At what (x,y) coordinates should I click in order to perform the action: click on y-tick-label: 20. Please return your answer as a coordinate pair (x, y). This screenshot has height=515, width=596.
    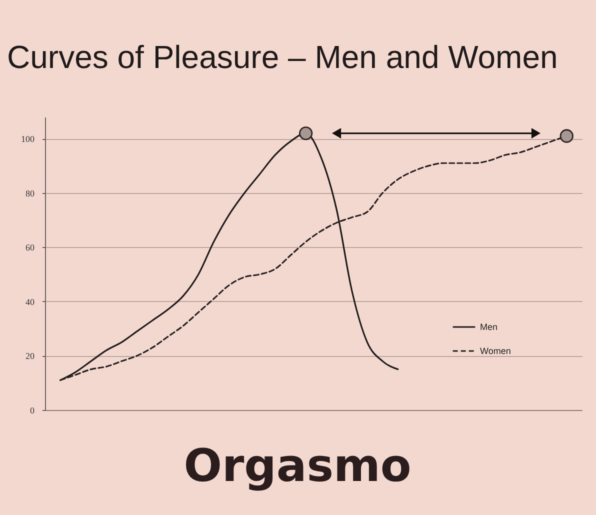
    Looking at the image, I should click on (30, 356).